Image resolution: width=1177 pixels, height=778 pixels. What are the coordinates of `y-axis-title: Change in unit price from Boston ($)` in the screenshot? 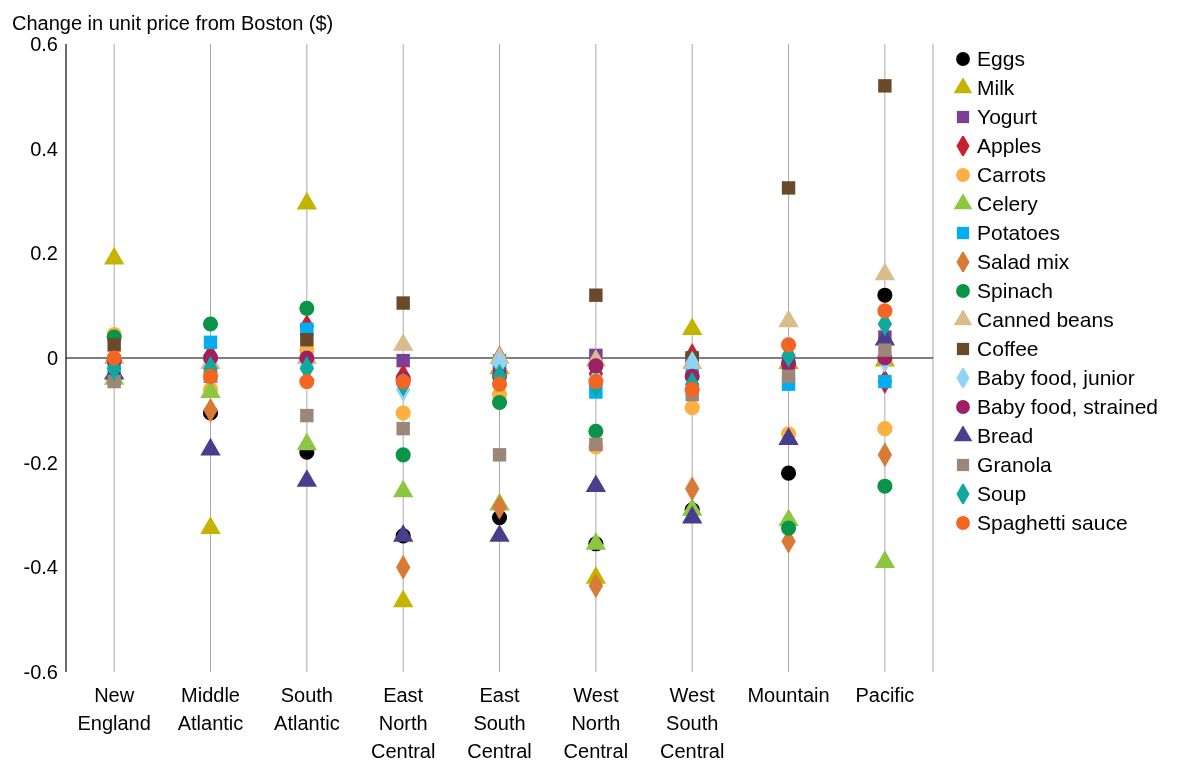 It's located at (173, 23).